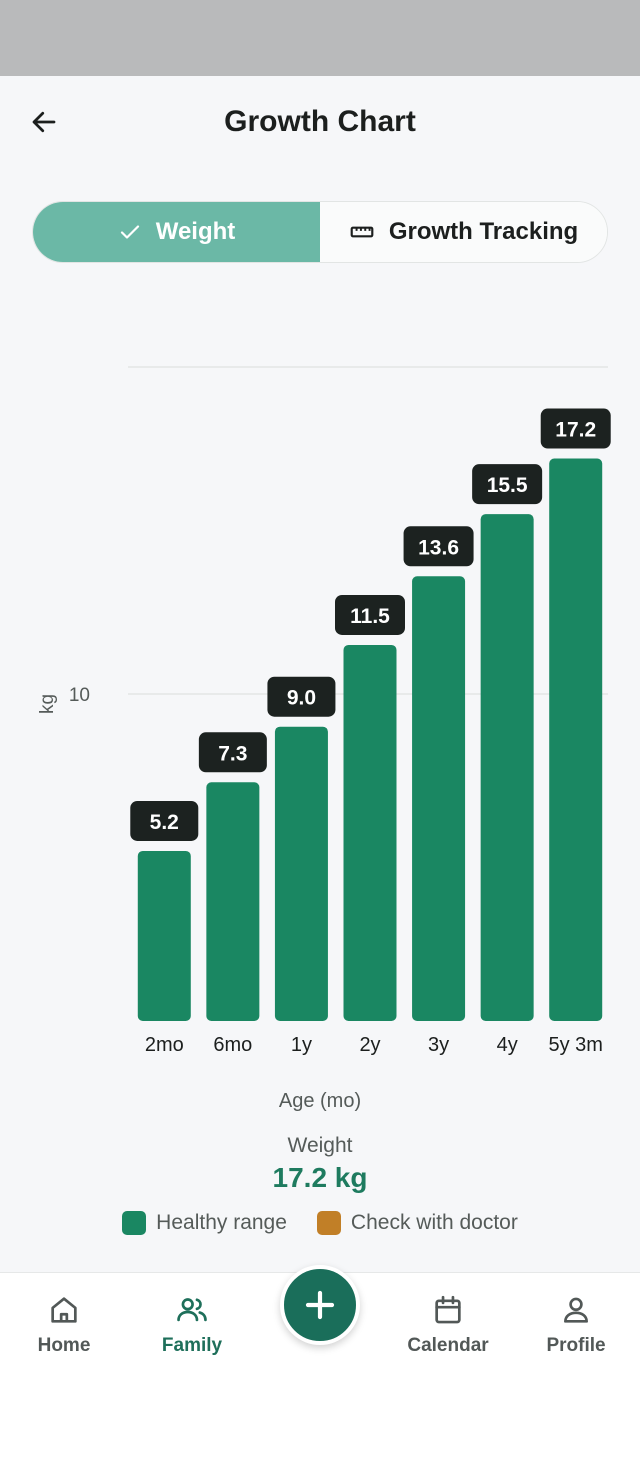  What do you see at coordinates (320, 1177) in the screenshot?
I see `summary-value: 17.2 kg` at bounding box center [320, 1177].